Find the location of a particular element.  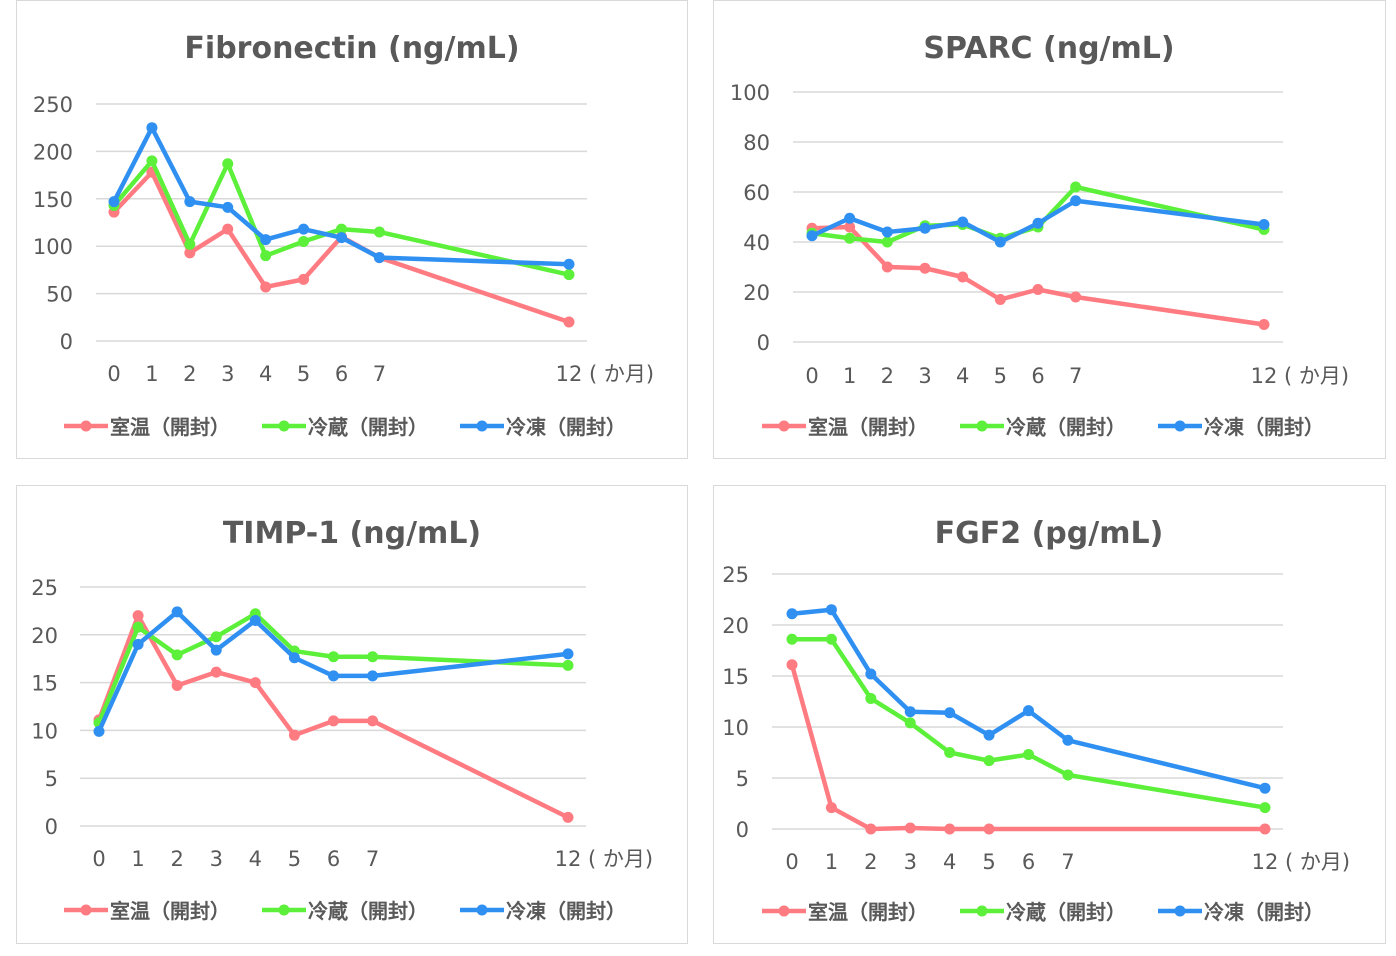

y-tick-label: 15 is located at coordinates (44, 684).